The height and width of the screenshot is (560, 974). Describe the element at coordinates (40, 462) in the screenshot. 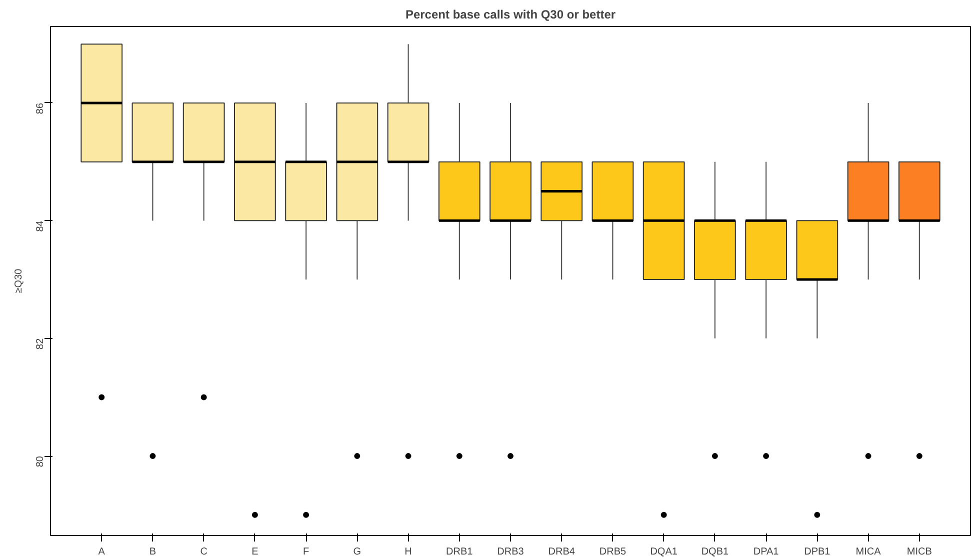

I see `y-tick-label: 80` at that location.